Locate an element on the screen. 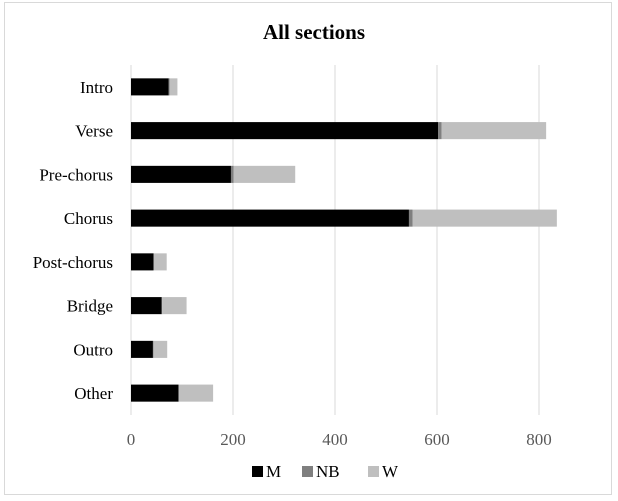  bar-w-intro is located at coordinates (173, 87).